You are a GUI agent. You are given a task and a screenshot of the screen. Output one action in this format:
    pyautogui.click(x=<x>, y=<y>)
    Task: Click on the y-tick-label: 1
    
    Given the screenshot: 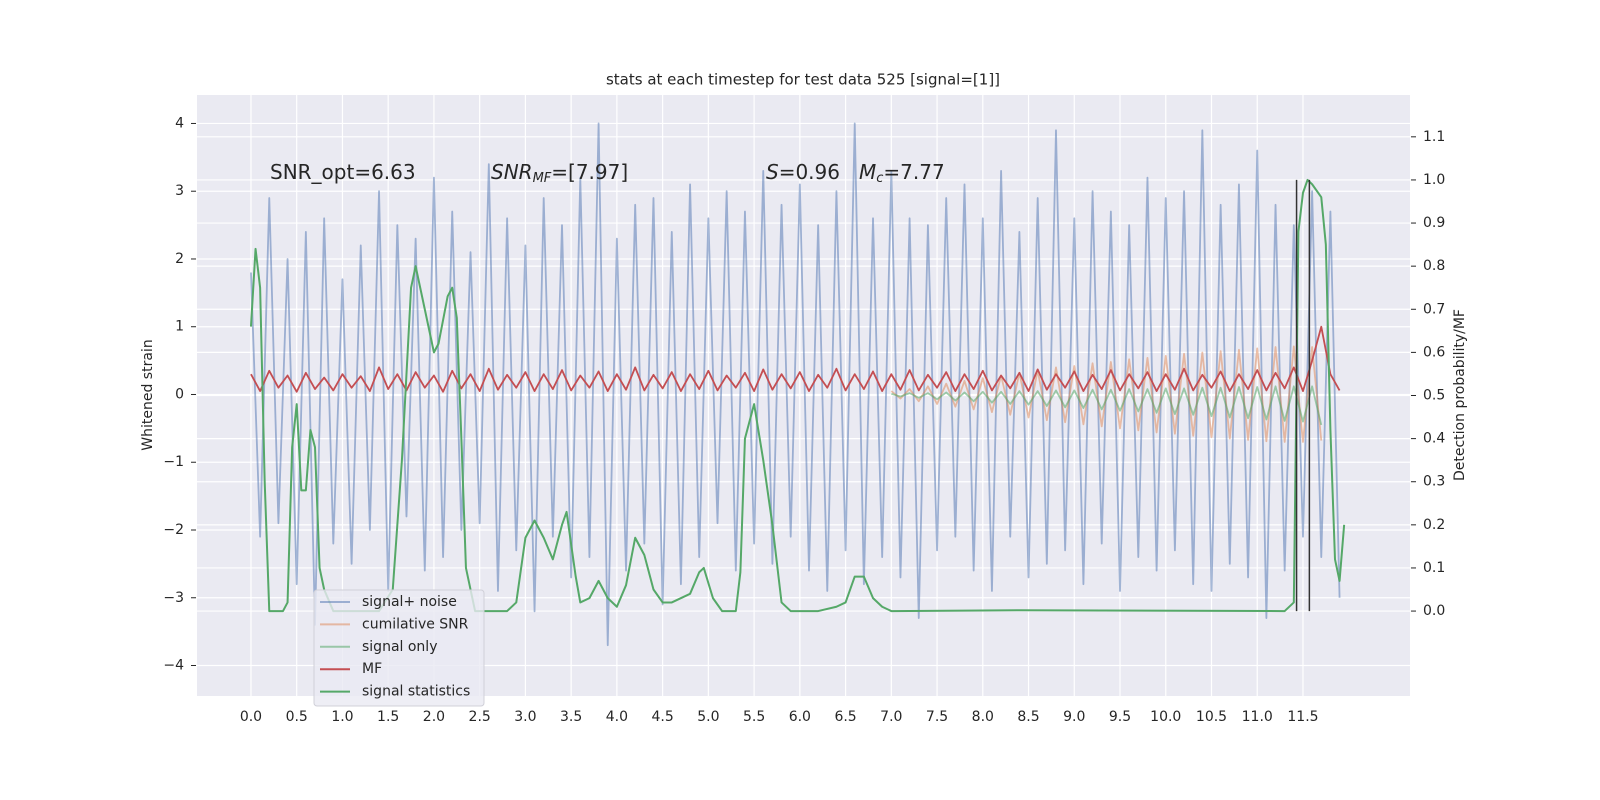 What is the action you would take?
    pyautogui.click(x=179, y=327)
    